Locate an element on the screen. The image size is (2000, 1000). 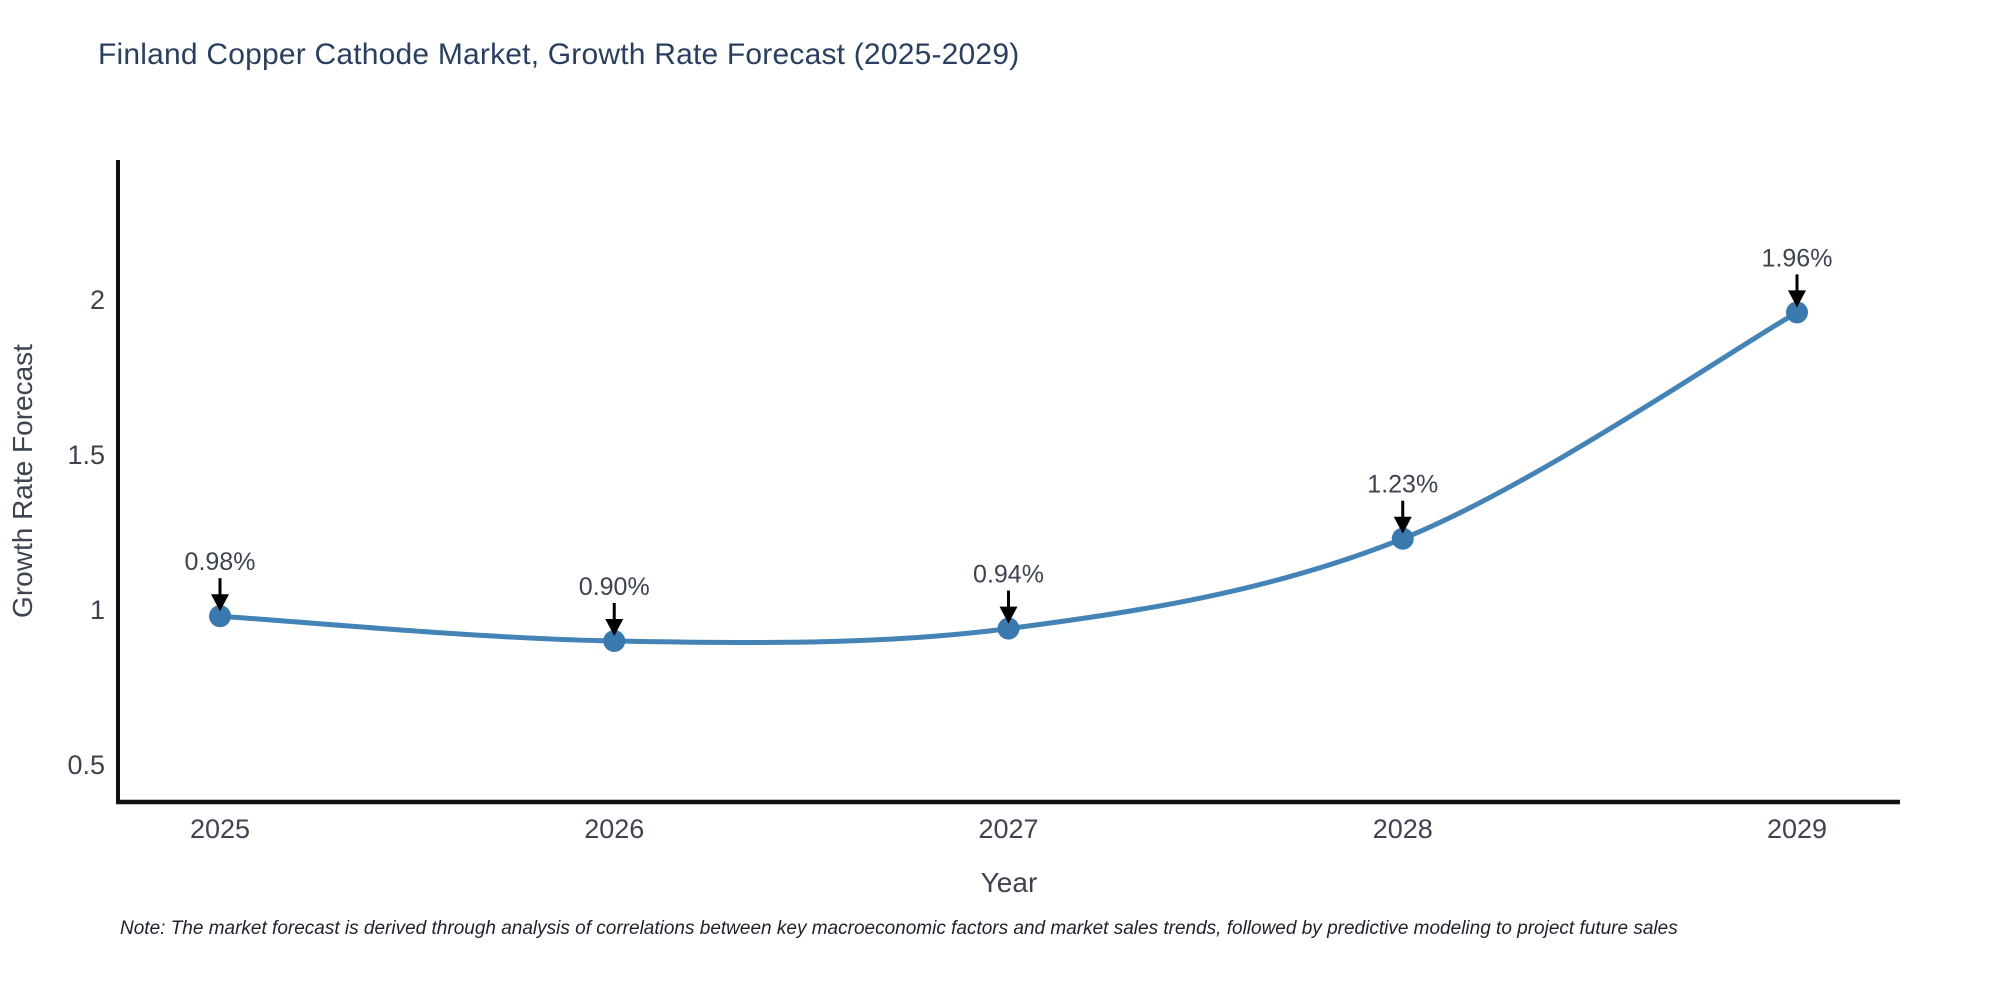
x-tick-label: 2027 is located at coordinates (1008, 829).